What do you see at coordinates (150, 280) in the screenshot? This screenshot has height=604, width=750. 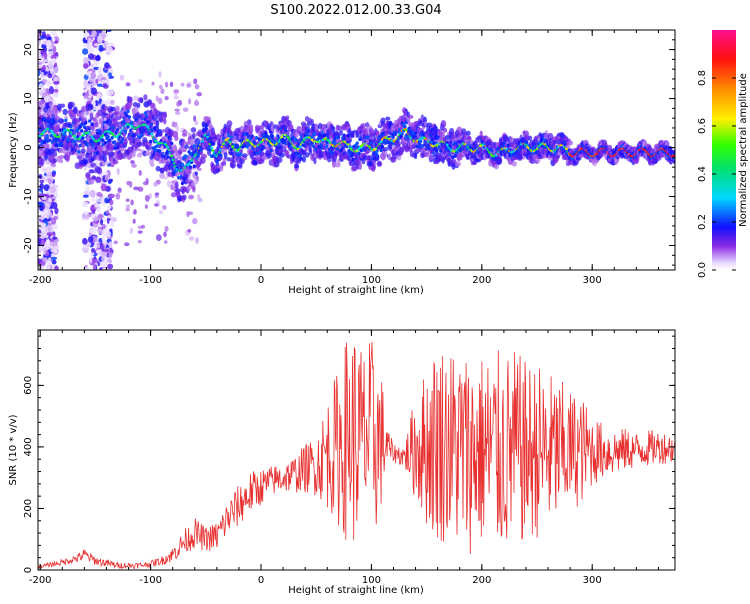 I see `x-tick-label: -100` at bounding box center [150, 280].